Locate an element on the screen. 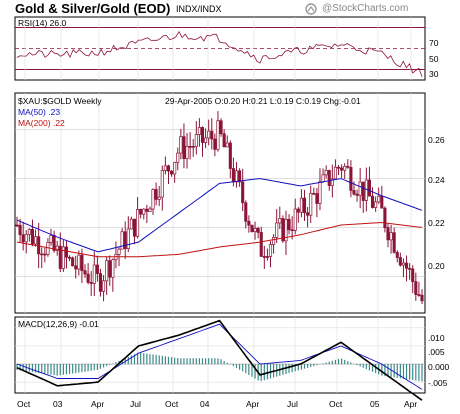  price-tick-026: 0.26 is located at coordinates (436, 140).